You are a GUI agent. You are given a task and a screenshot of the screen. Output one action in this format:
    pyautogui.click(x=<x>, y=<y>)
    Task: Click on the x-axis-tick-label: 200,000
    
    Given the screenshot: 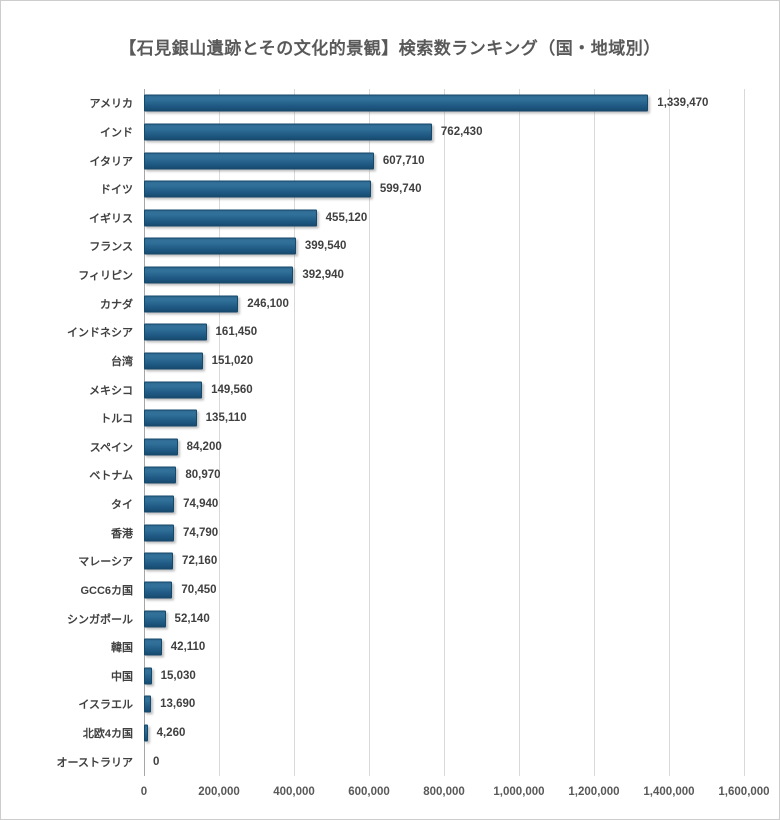 What is the action you would take?
    pyautogui.click(x=219, y=792)
    